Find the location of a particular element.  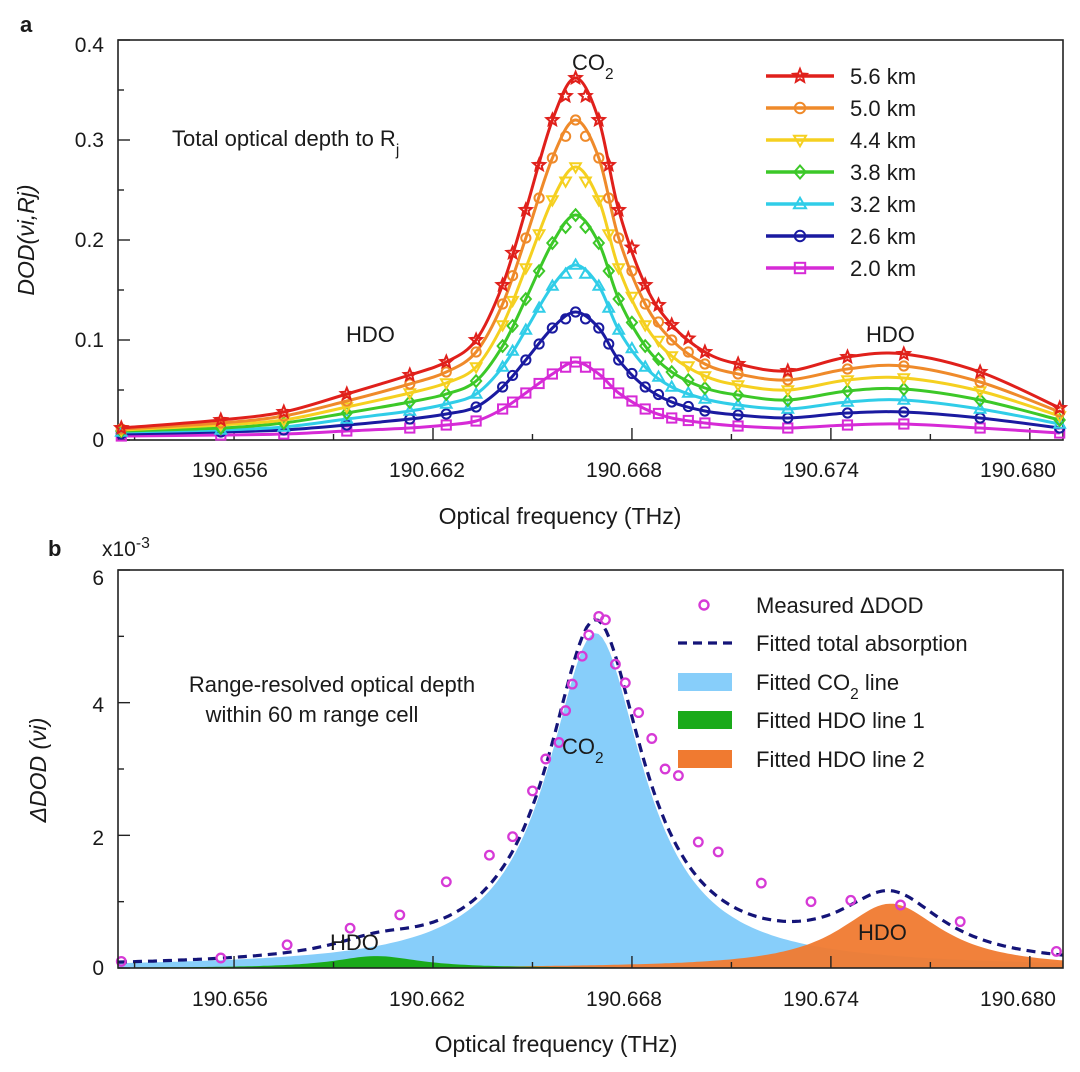

series-3-2-km is located at coordinates (590, 347).